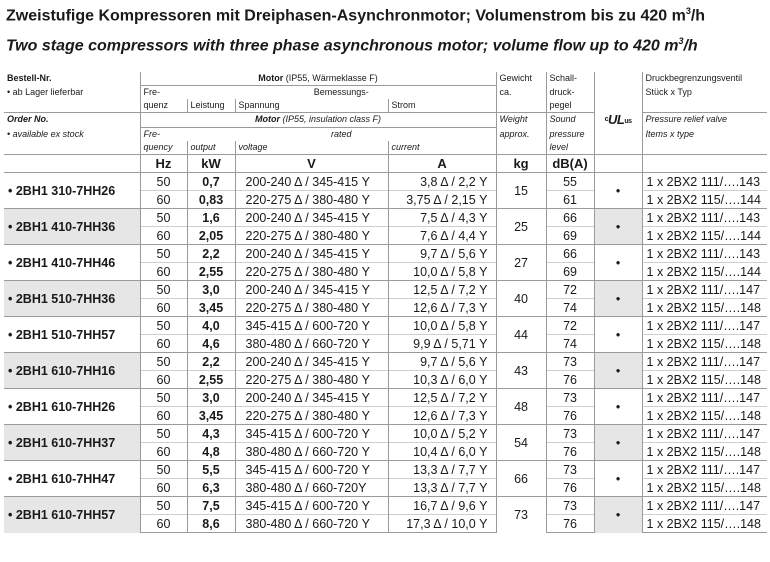 This screenshot has width=770, height=562. What do you see at coordinates (72, 406) in the screenshot?
I see `order-number: • 2BH1 610-7HH26` at bounding box center [72, 406].